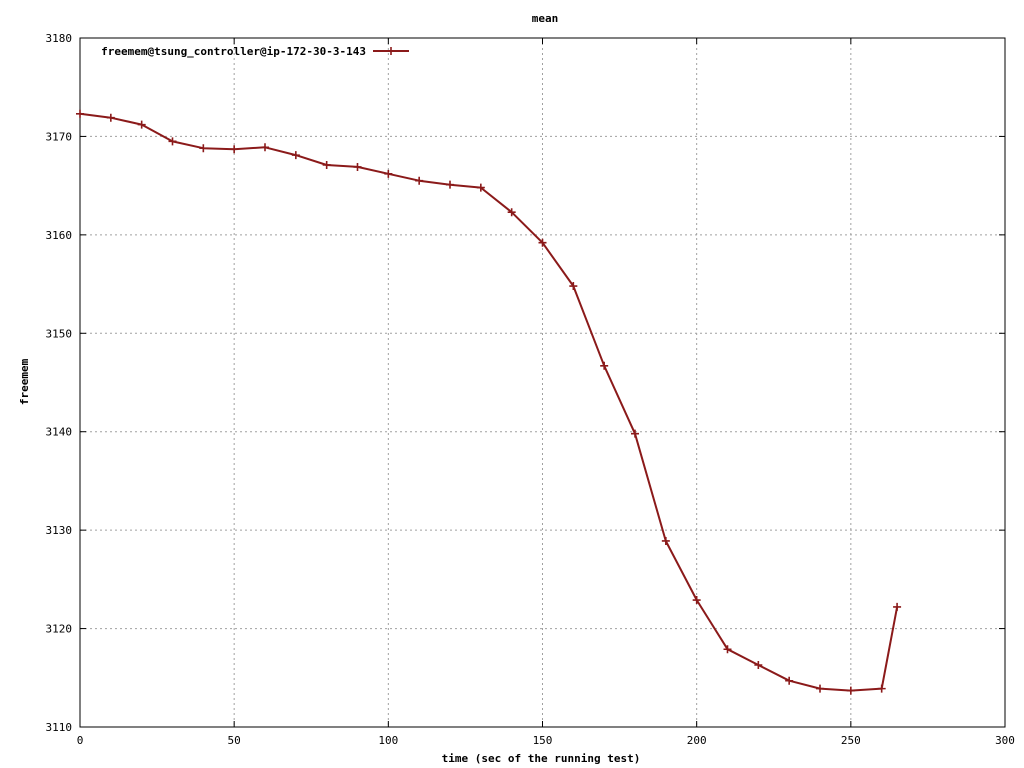  I want to click on y-tick-label: 3140, so click(59, 432).